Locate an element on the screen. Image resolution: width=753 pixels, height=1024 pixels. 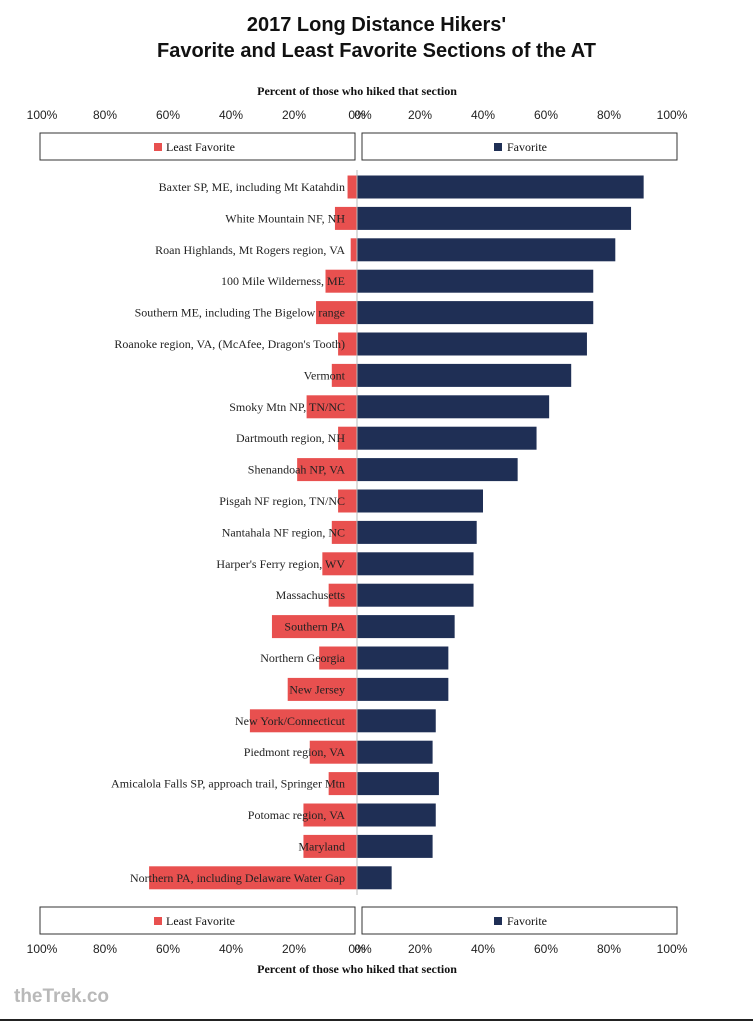
tick-right-bottom: 100% is located at coordinates (672, 949).